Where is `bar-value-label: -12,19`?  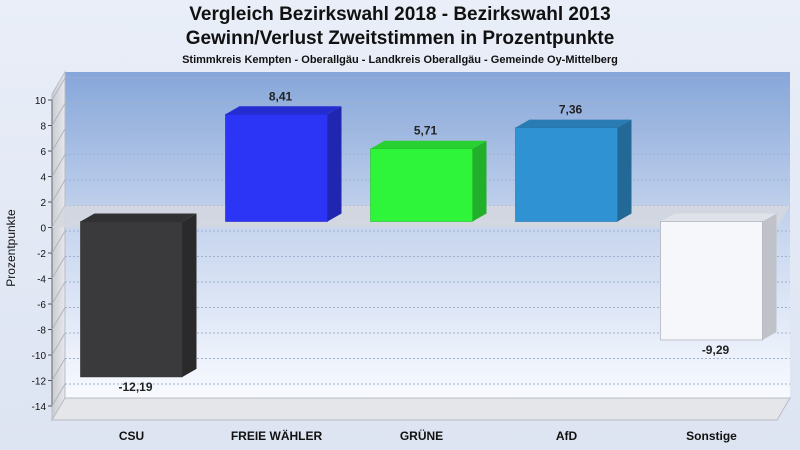
bar-value-label: -12,19 is located at coordinates (135, 387).